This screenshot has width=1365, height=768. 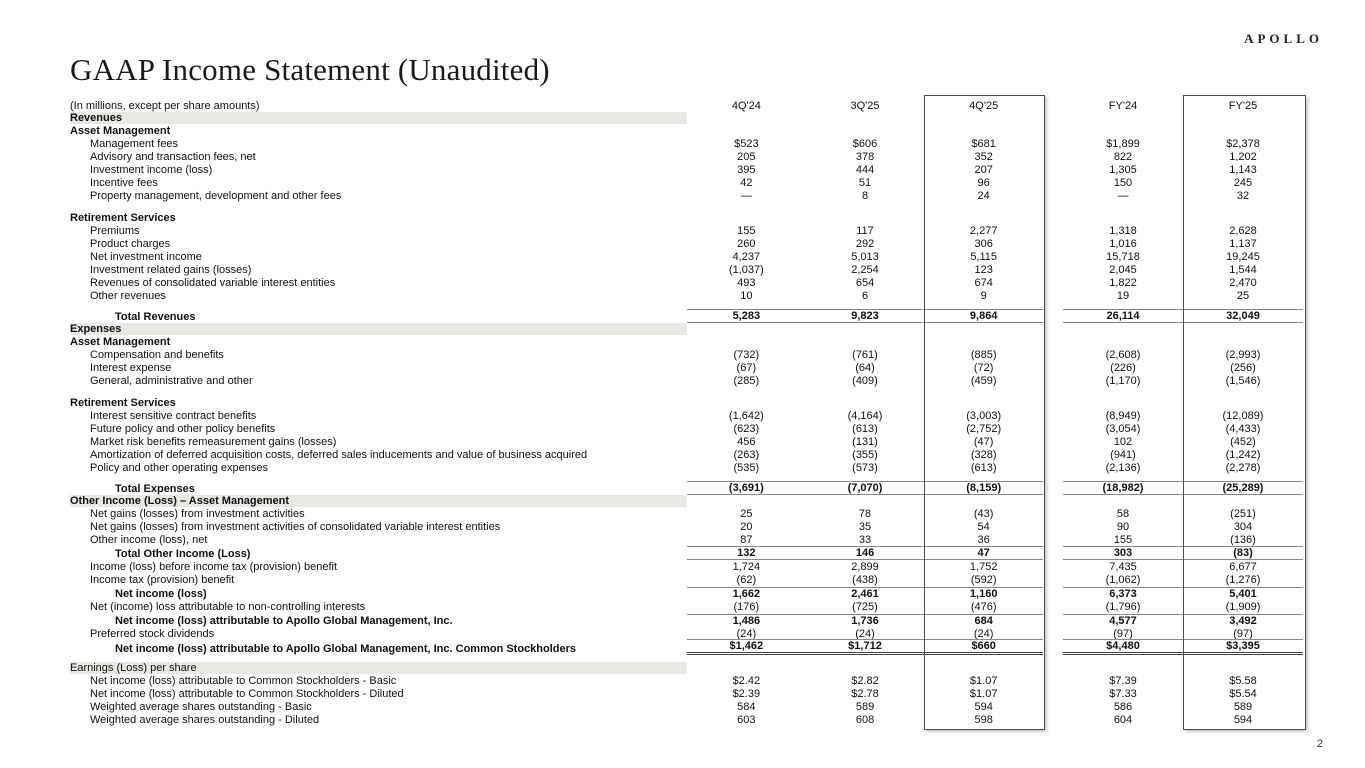 What do you see at coordinates (120, 342) in the screenshot?
I see `row-label: Asset Management` at bounding box center [120, 342].